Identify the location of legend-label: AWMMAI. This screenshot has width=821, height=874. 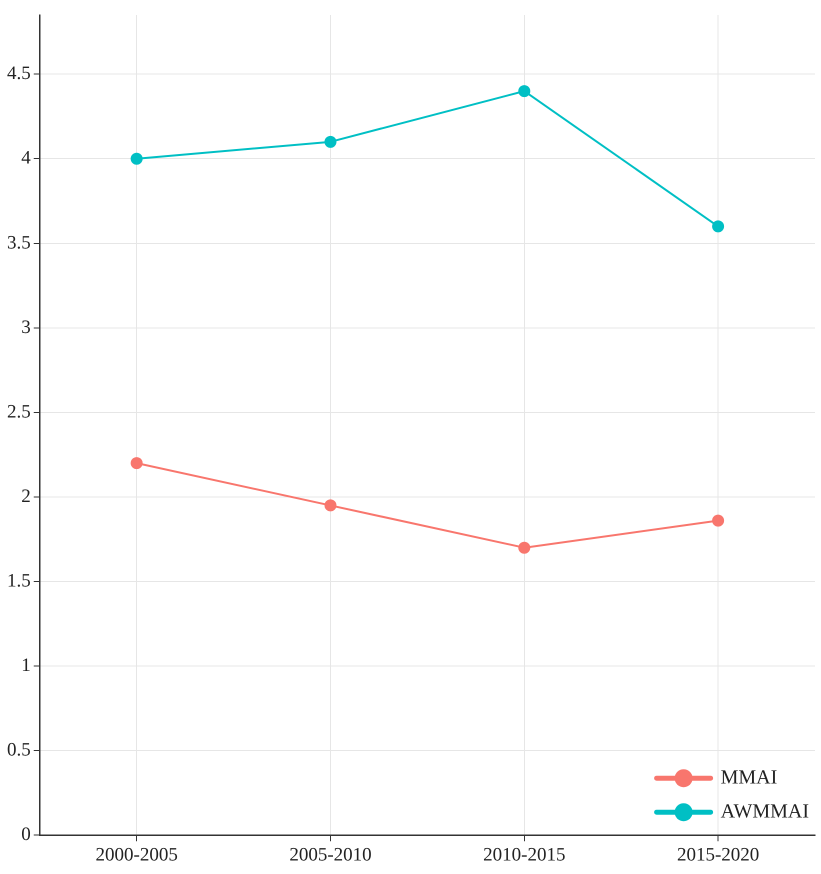
(764, 811).